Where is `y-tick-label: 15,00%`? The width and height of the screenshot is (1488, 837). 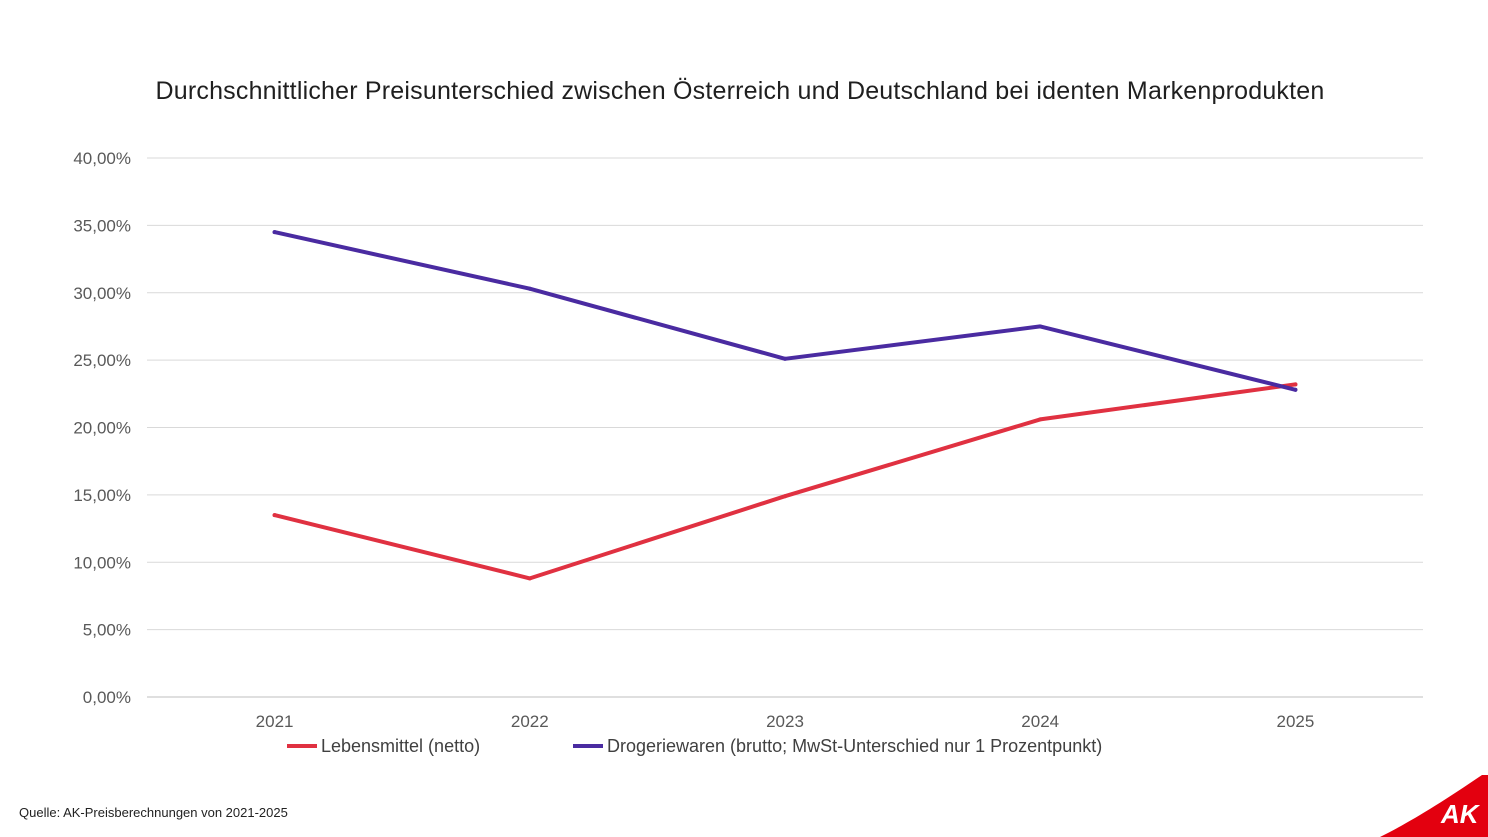 y-tick-label: 15,00% is located at coordinates (102, 495).